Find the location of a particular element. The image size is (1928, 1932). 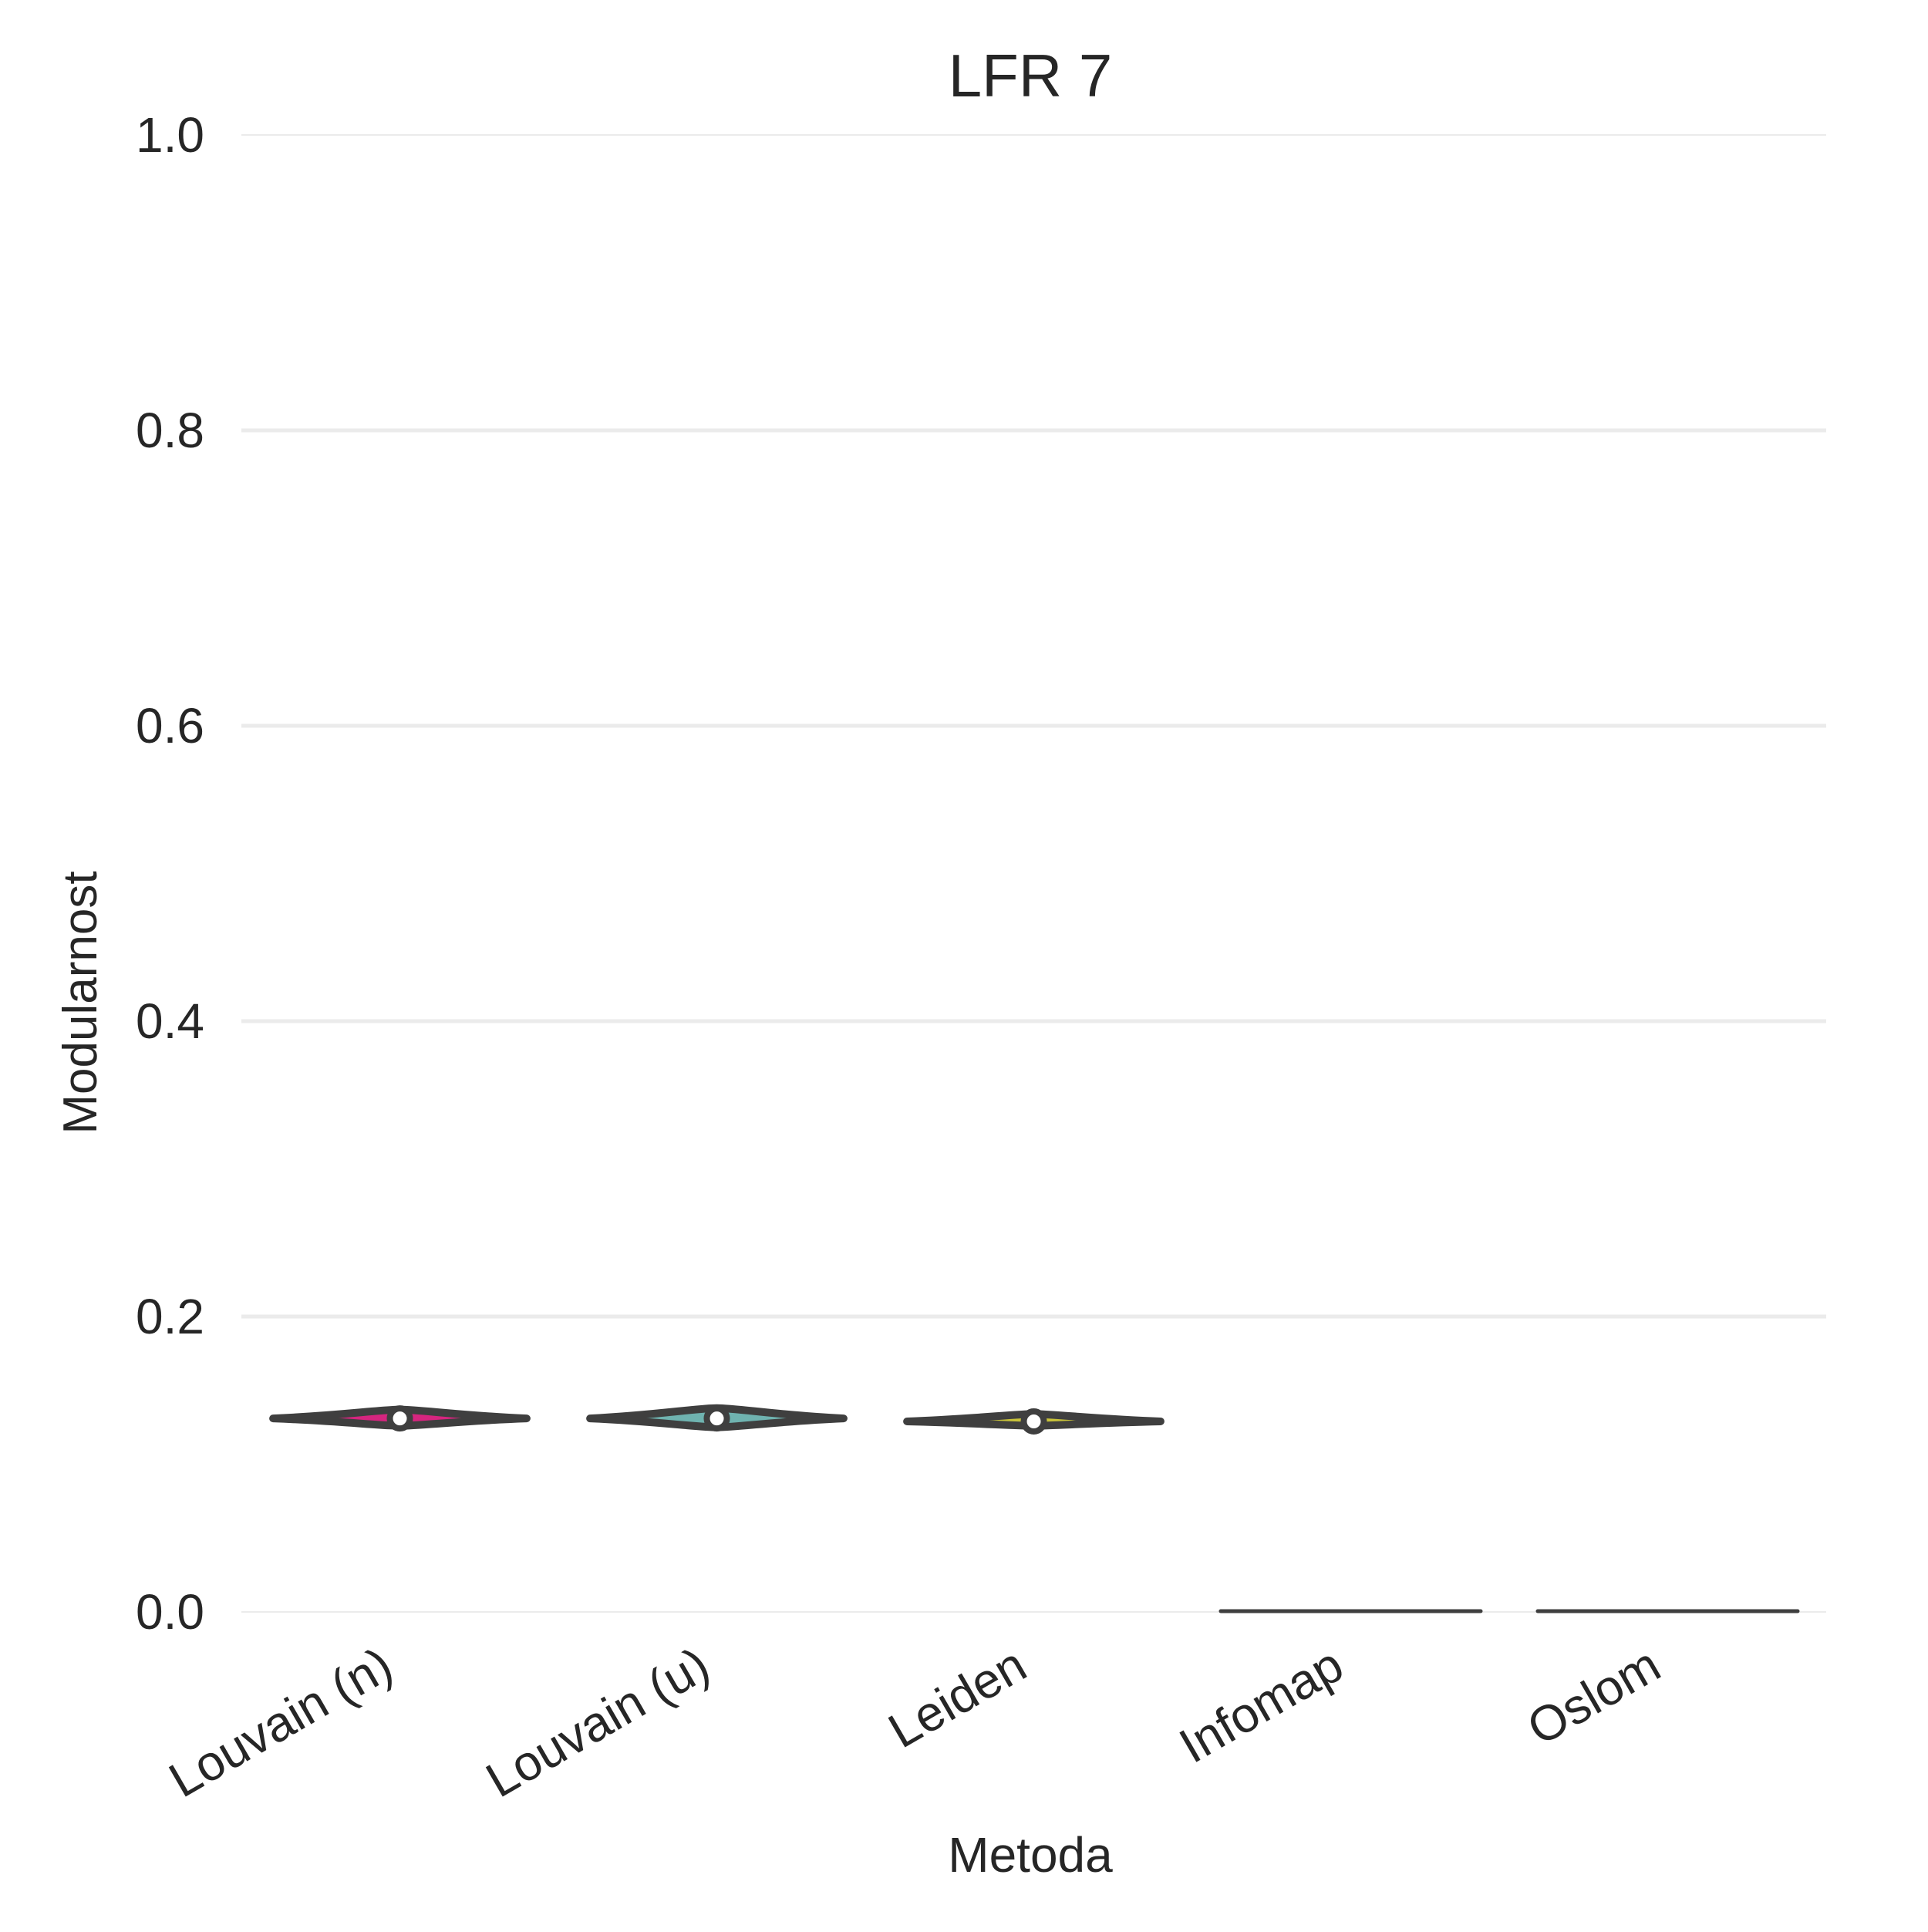

y-axis-ticks: 0.0 0.2 0.4 0.6 0.8 1.0 is located at coordinates (170, 873).